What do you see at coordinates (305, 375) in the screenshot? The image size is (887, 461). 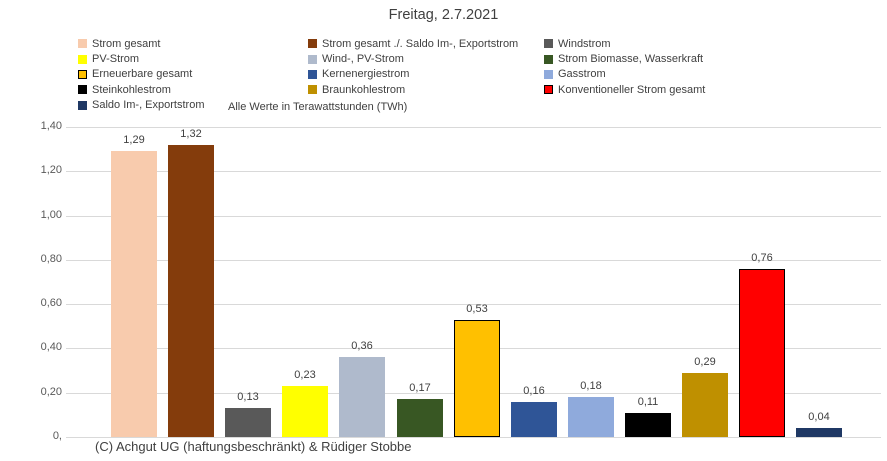 I see `bar-value-label: 0,23` at bounding box center [305, 375].